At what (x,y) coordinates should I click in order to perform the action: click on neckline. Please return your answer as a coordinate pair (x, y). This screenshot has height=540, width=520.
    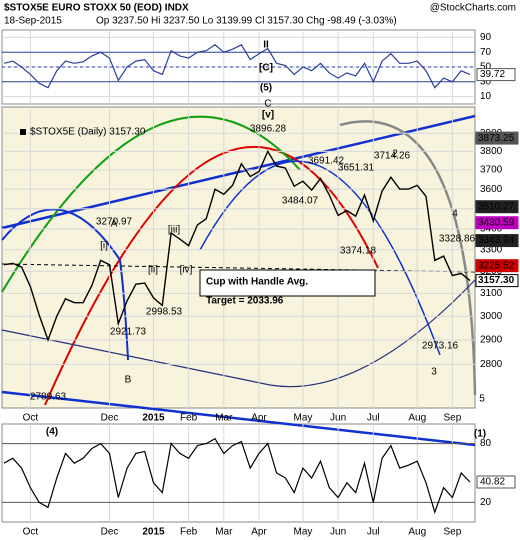
    Looking at the image, I should click on (238, 268).